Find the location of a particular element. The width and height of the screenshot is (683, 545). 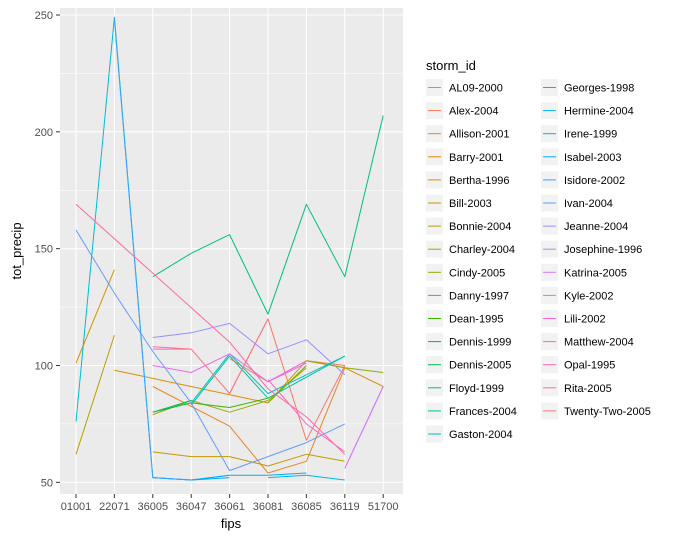

legend-item: Bonnie-2004 is located at coordinates (468, 226).